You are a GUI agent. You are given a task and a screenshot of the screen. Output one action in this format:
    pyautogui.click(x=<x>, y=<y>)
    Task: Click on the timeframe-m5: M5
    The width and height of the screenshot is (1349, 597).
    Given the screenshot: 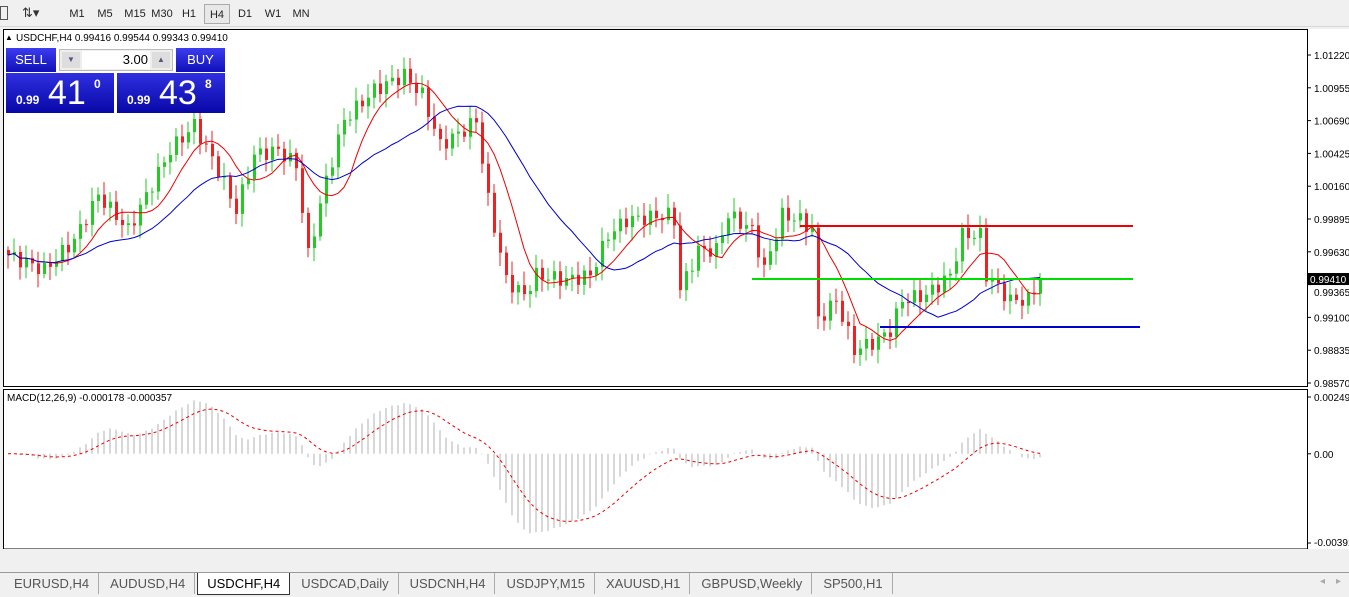 What is the action you would take?
    pyautogui.click(x=105, y=14)
    